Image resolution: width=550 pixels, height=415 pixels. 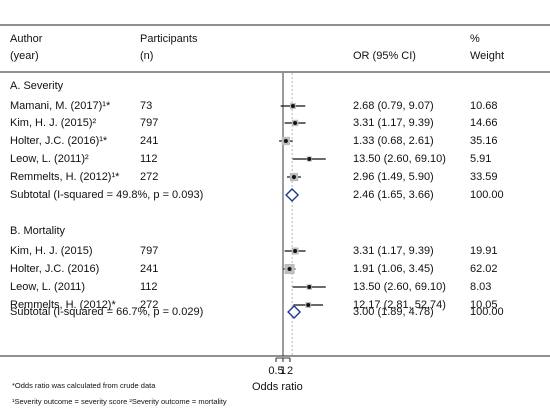 I want to click on study-author: Remmelts, H. (2012)¹*, so click(x=65, y=177).